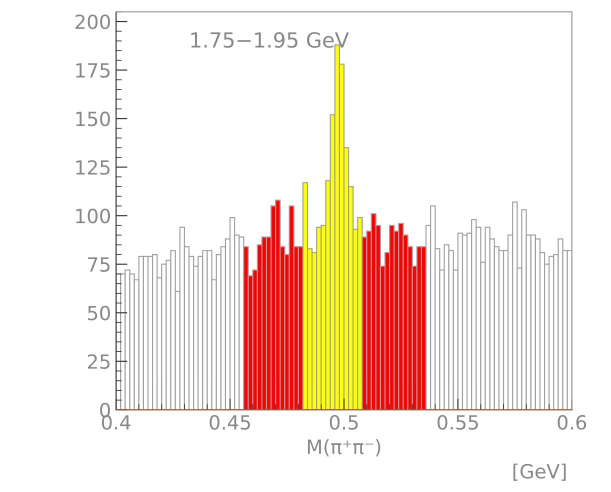 The height and width of the screenshot is (492, 611). Describe the element at coordinates (93, 70) in the screenshot. I see `y-tick-label: 175` at that location.